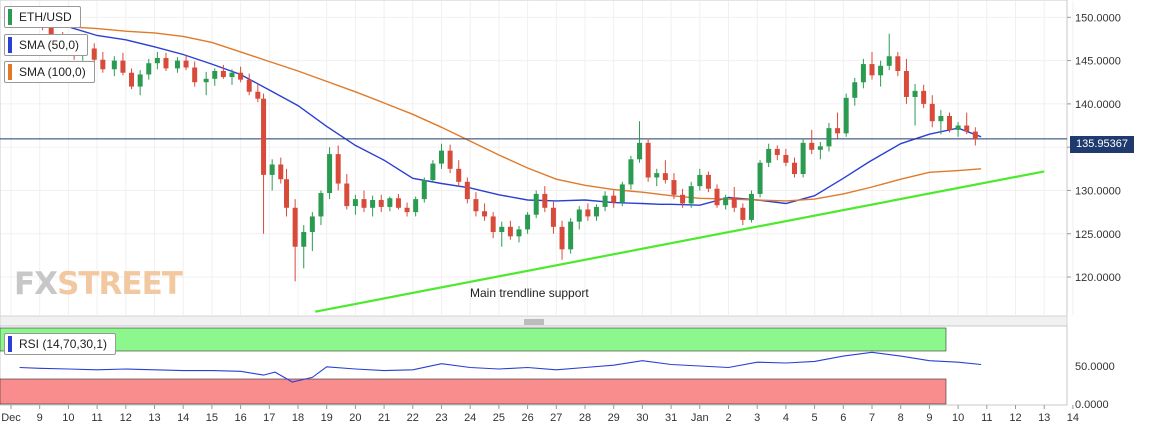 The image size is (1153, 435). Describe the element at coordinates (642, 418) in the screenshot. I see `x-tick-label: 30` at that location.